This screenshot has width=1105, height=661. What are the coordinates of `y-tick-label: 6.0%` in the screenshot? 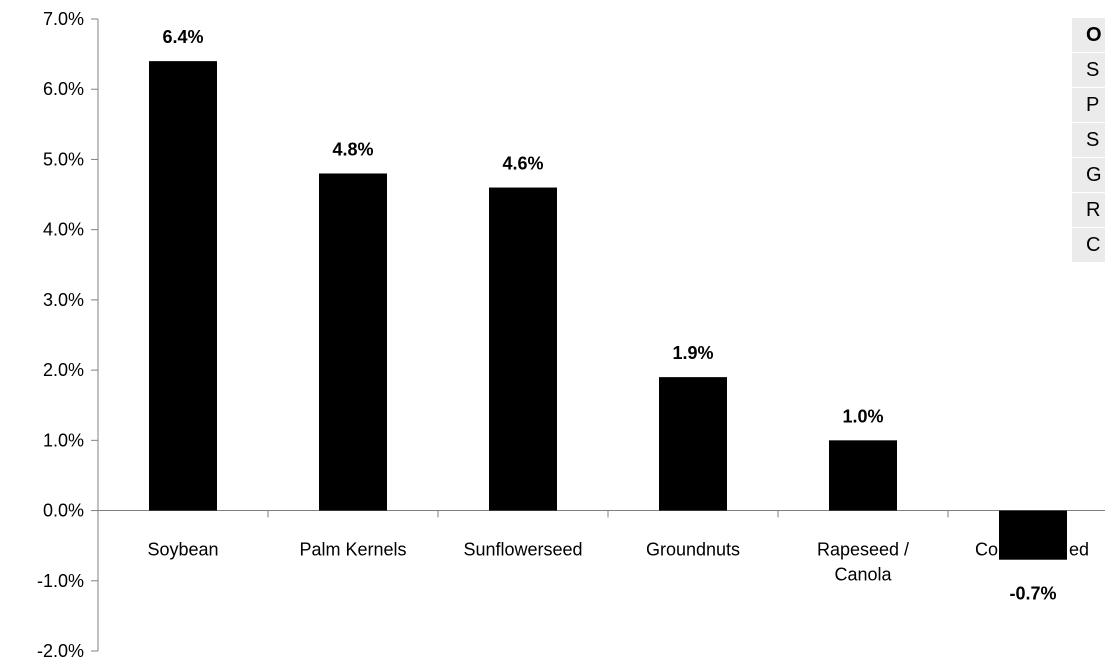 It's located at (63, 89).